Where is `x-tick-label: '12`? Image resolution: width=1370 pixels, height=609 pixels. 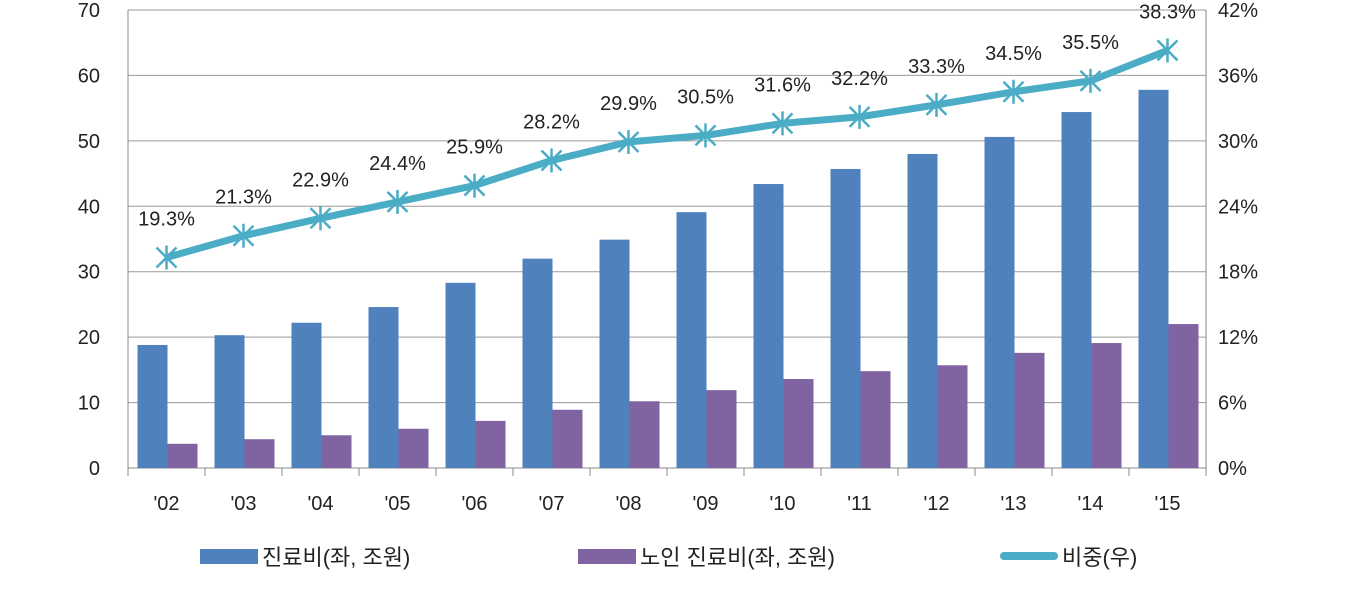
x-tick-label: '12 is located at coordinates (936, 504).